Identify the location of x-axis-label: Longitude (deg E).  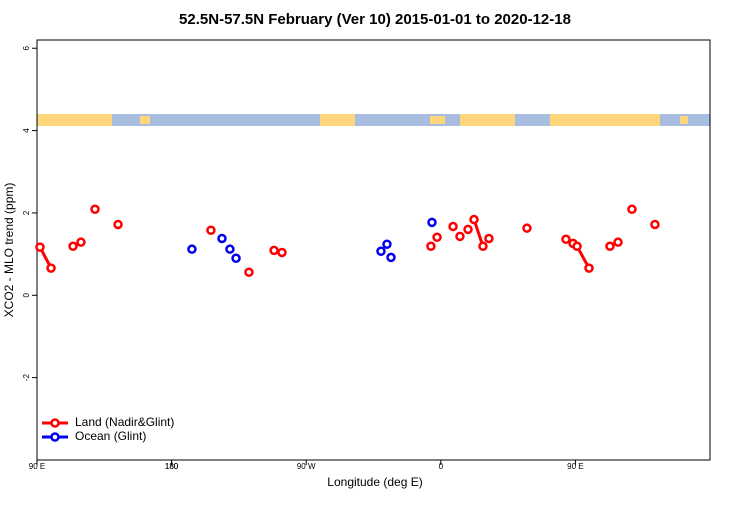
(374, 482).